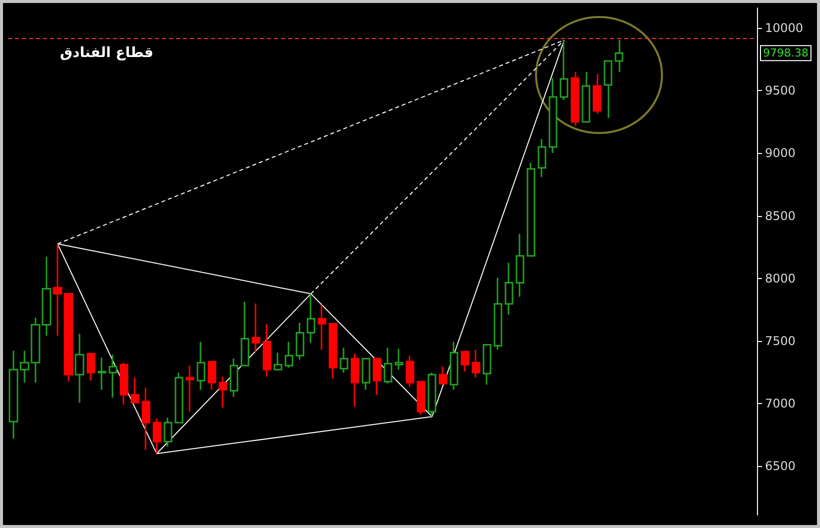 Image resolution: width=820 pixels, height=528 pixels. I want to click on y-tick-label: 8500, so click(780, 215).